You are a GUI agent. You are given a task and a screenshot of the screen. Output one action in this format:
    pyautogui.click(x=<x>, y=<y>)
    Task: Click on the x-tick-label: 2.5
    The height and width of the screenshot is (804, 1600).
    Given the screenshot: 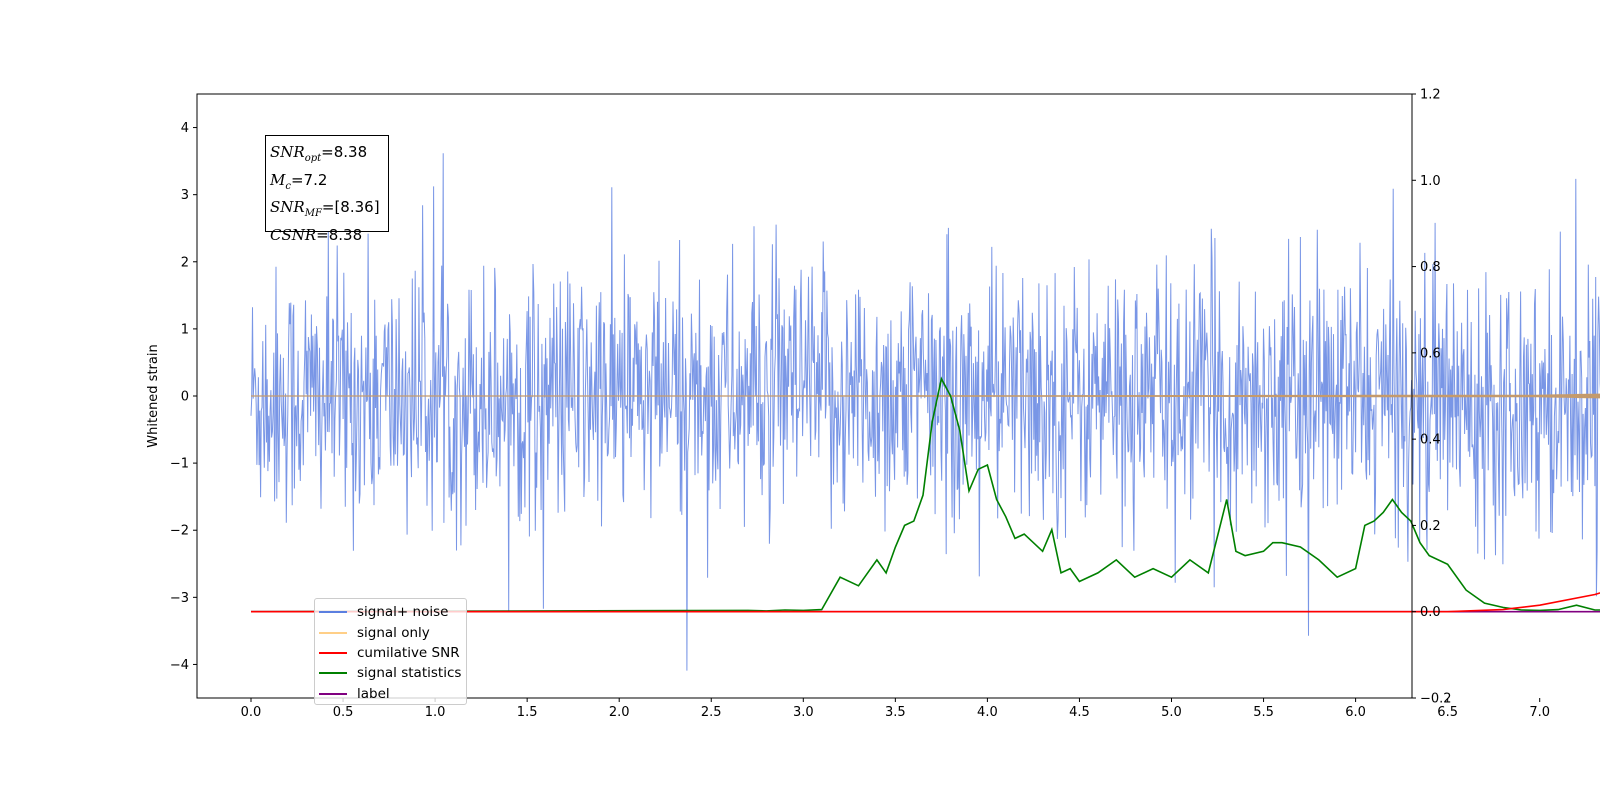 What is the action you would take?
    pyautogui.click(x=711, y=712)
    